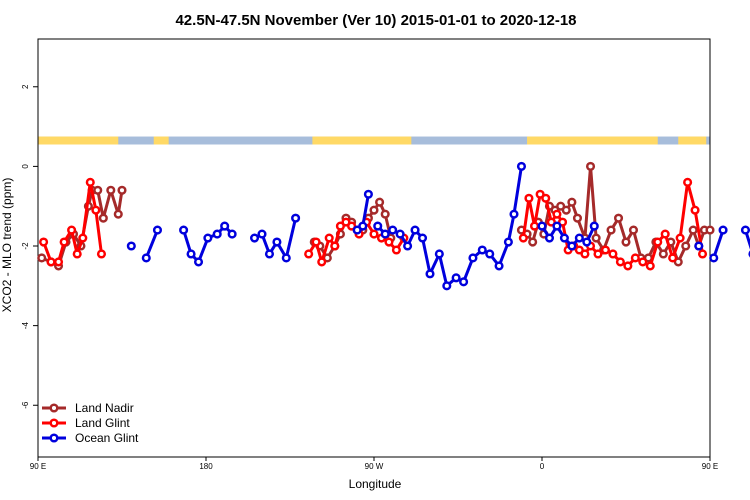 Image resolution: width=750 pixels, height=500 pixels. Describe the element at coordinates (710, 466) in the screenshot. I see `x-tick-label-4: 90 E` at that location.